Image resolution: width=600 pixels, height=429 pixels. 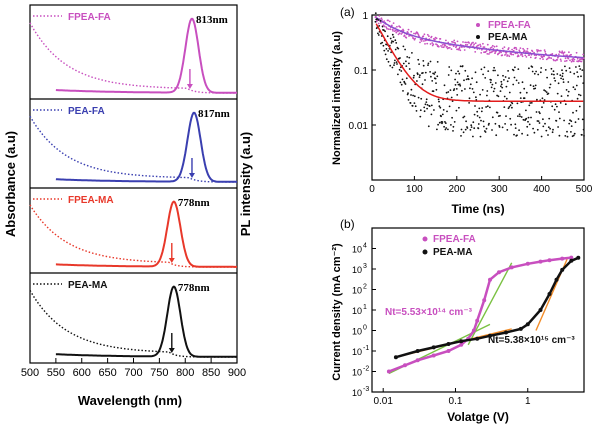 I want to click on left-x-tick-label: 600, so click(x=82, y=373).